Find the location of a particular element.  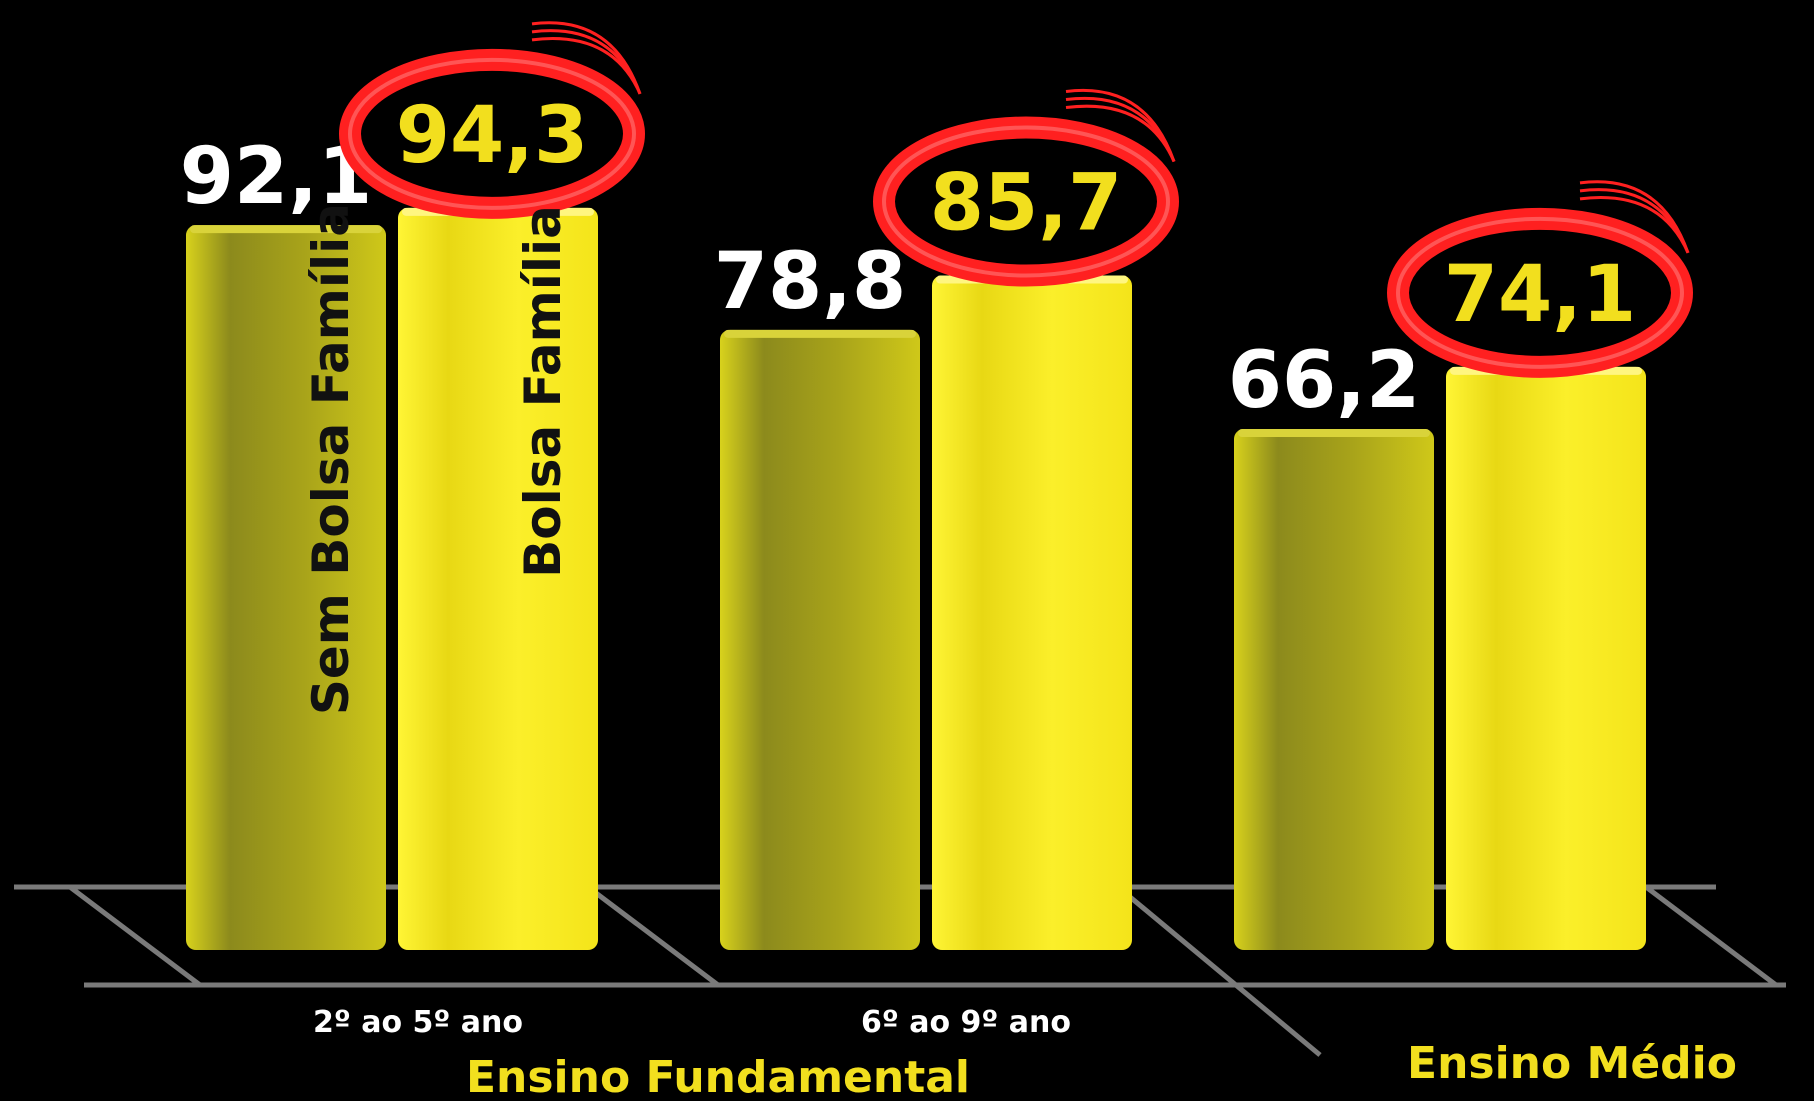

group-label-ensino-medio: Ensino Médio is located at coordinates (1572, 1063).